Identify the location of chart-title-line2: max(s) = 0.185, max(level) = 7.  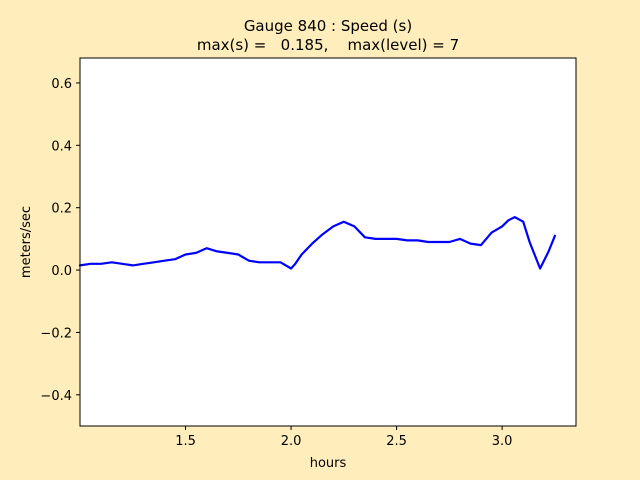
(328, 45).